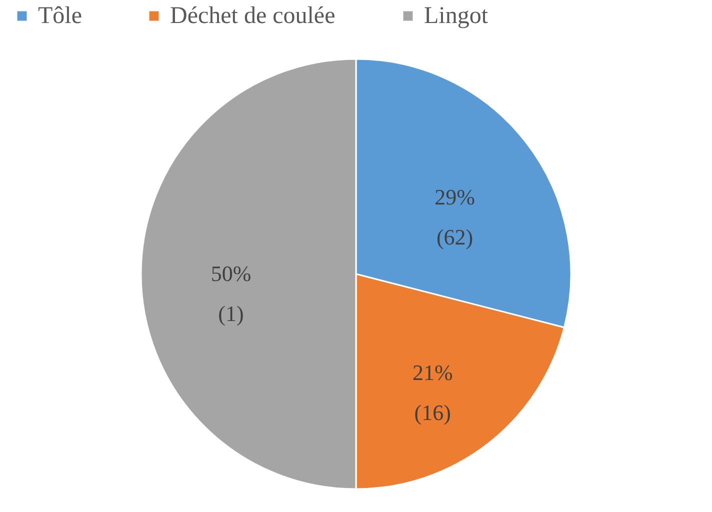  I want to click on data-label: 50% (1), so click(231, 293).